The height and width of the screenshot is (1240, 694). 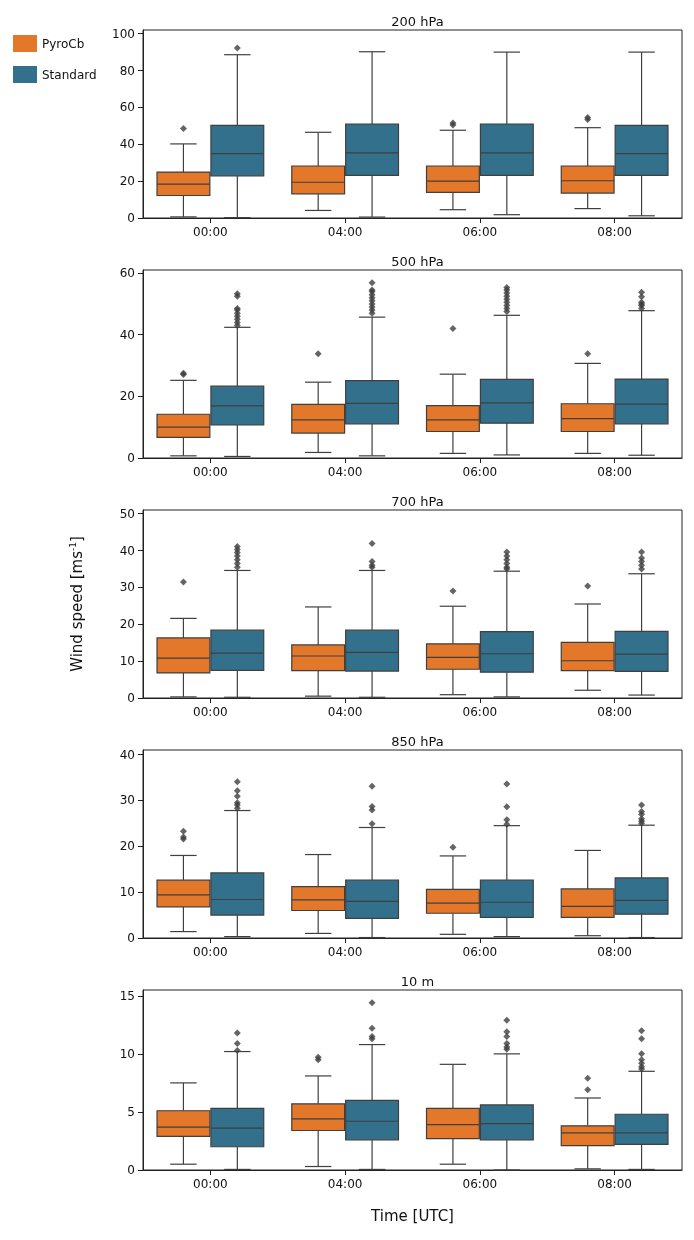 I want to click on y-tick-label: 50, so click(x=127, y=513).